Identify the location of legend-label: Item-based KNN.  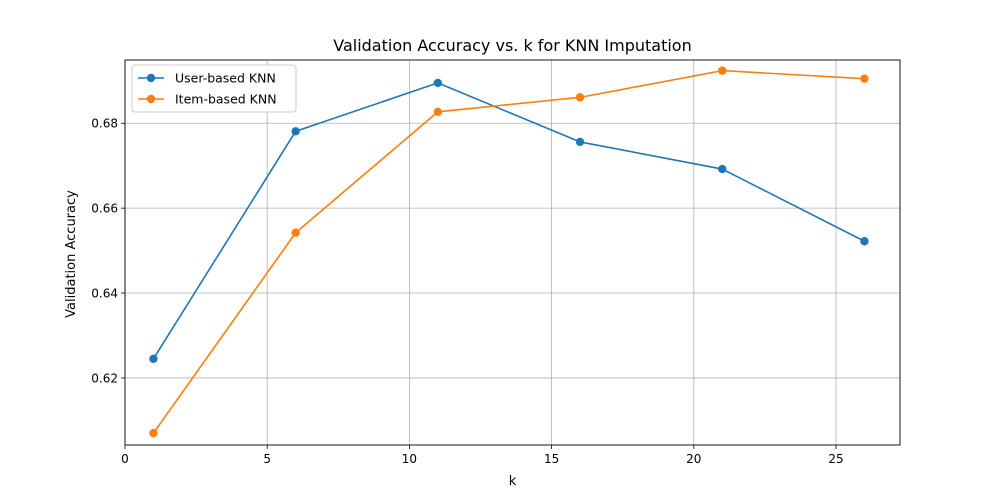
(226, 99).